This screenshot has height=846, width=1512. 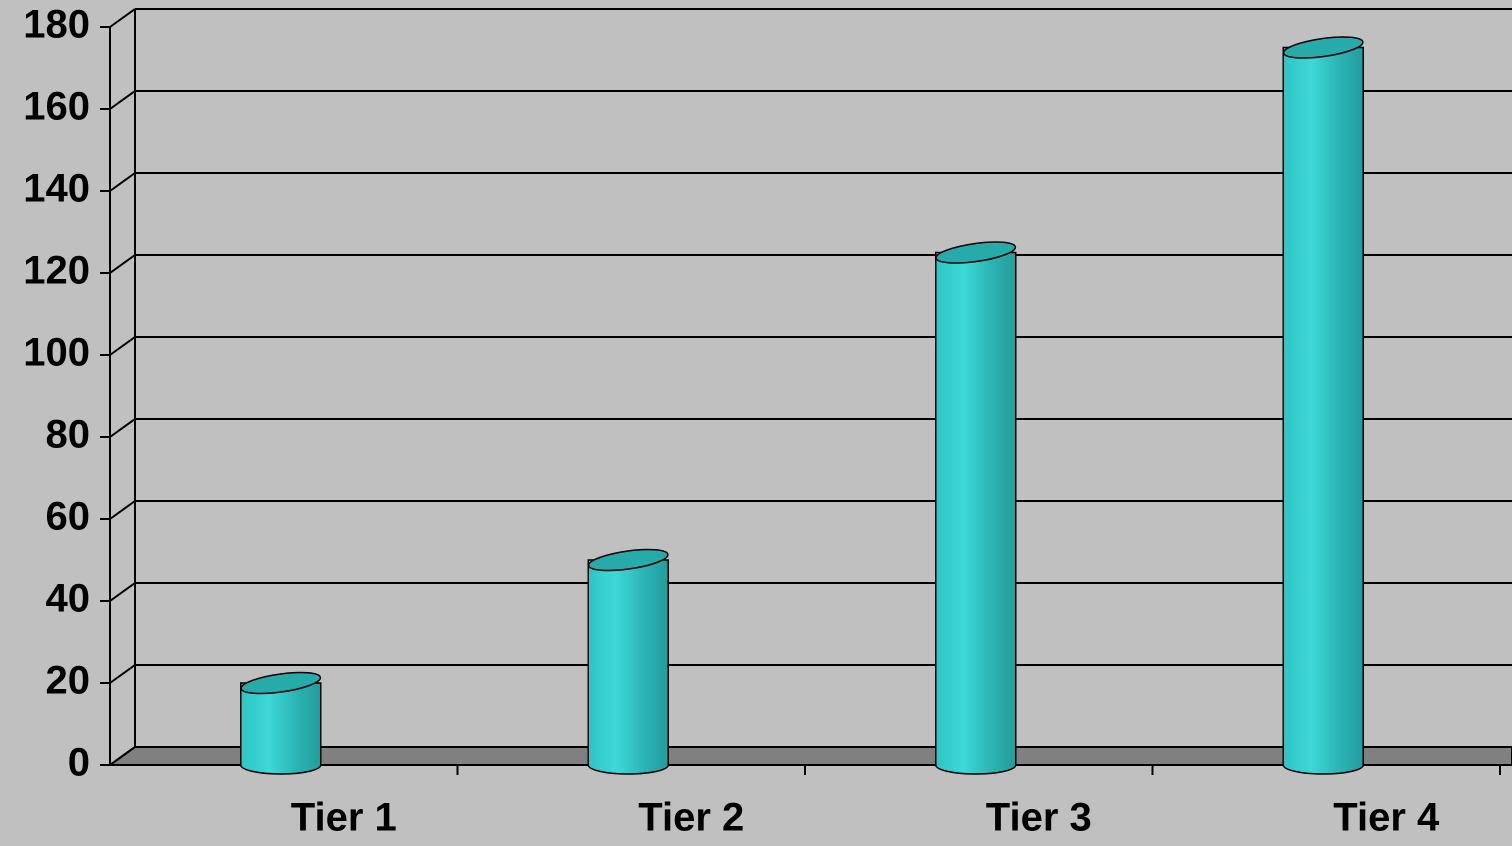 I want to click on y-tick-label: 140, so click(x=56, y=189).